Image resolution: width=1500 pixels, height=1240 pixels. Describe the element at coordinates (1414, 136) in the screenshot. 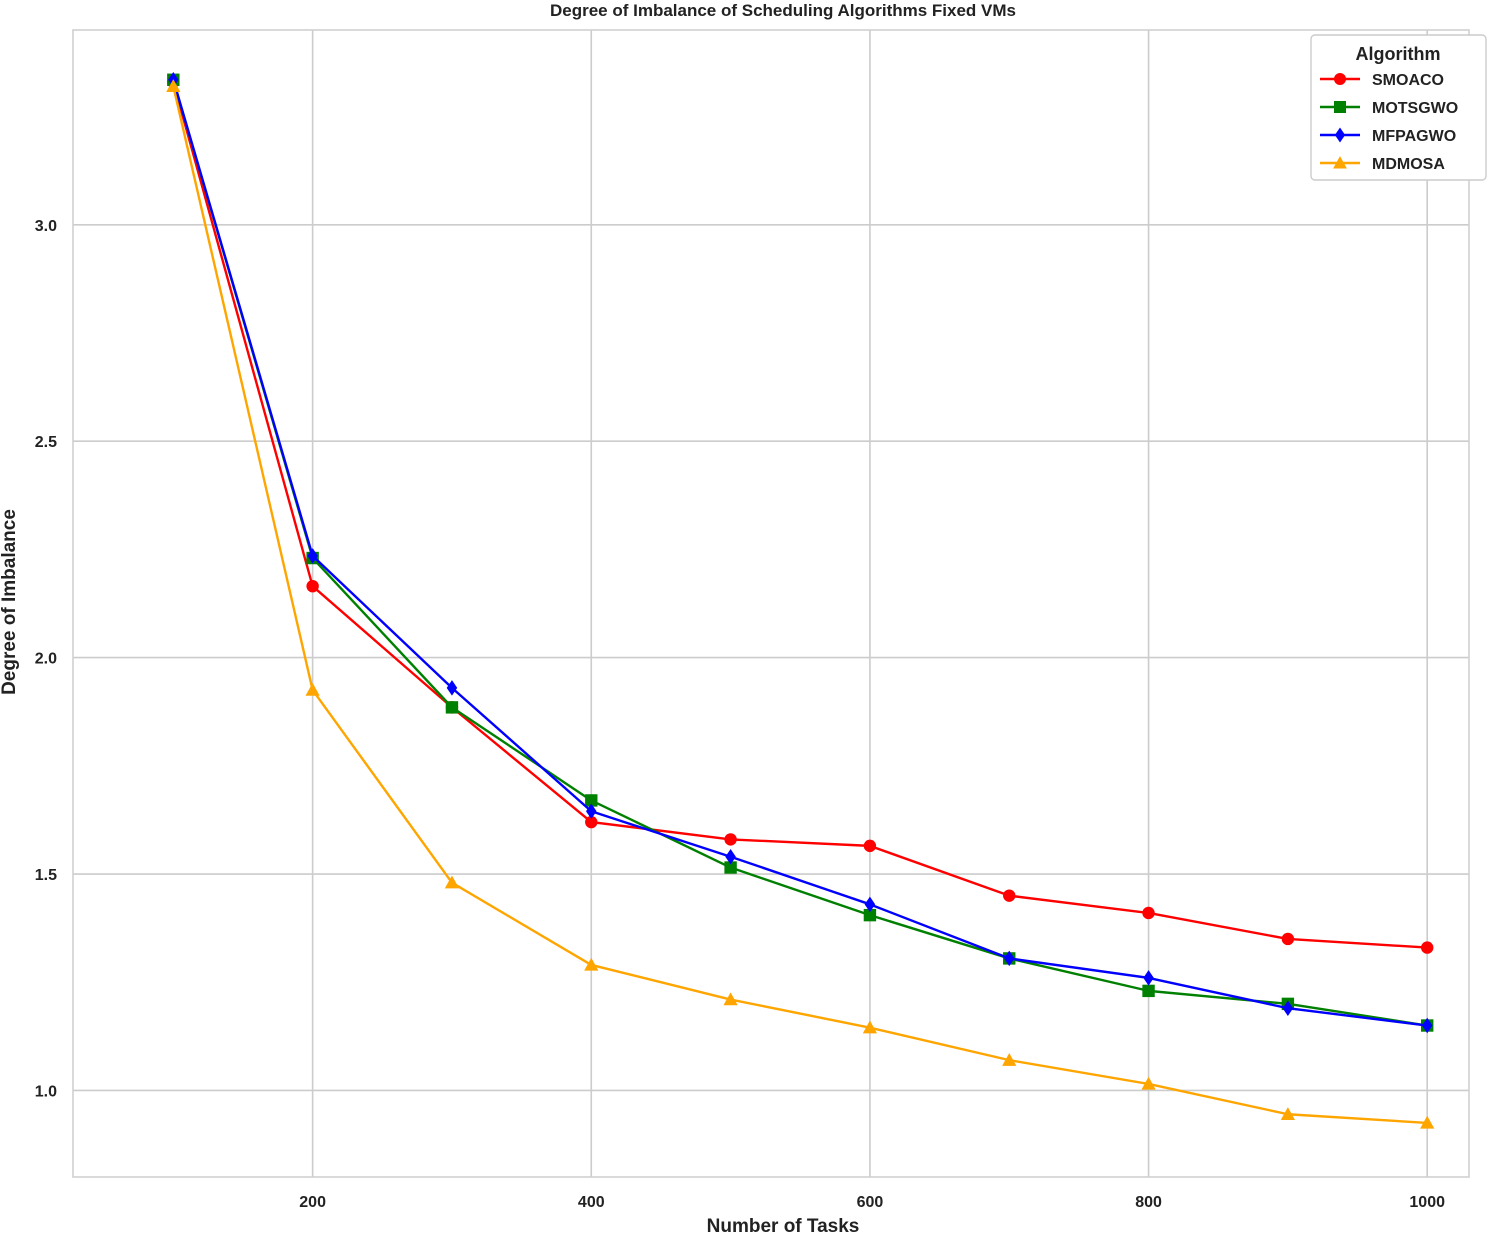

I see `legend-label: MFPAGWO` at that location.